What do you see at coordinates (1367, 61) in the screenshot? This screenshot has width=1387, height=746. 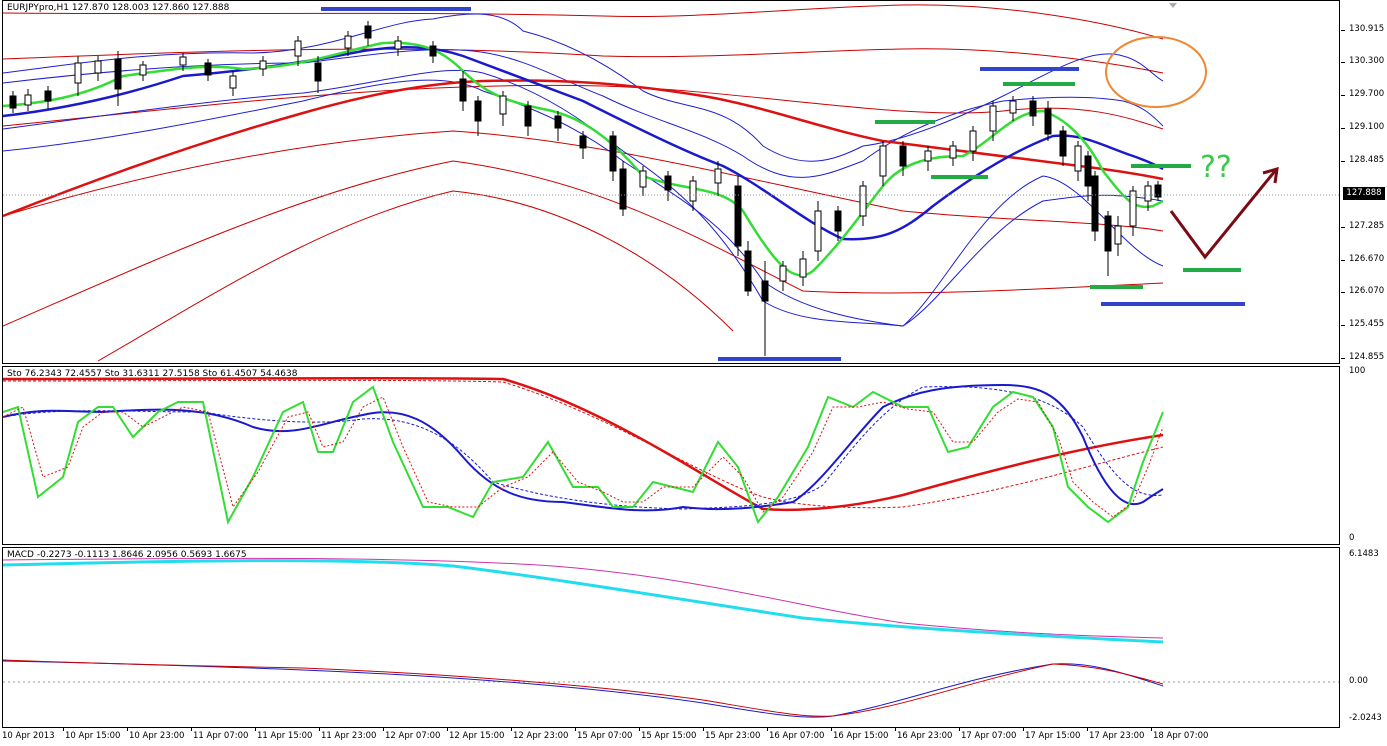 I see `price-tick: 130.300` at bounding box center [1367, 61].